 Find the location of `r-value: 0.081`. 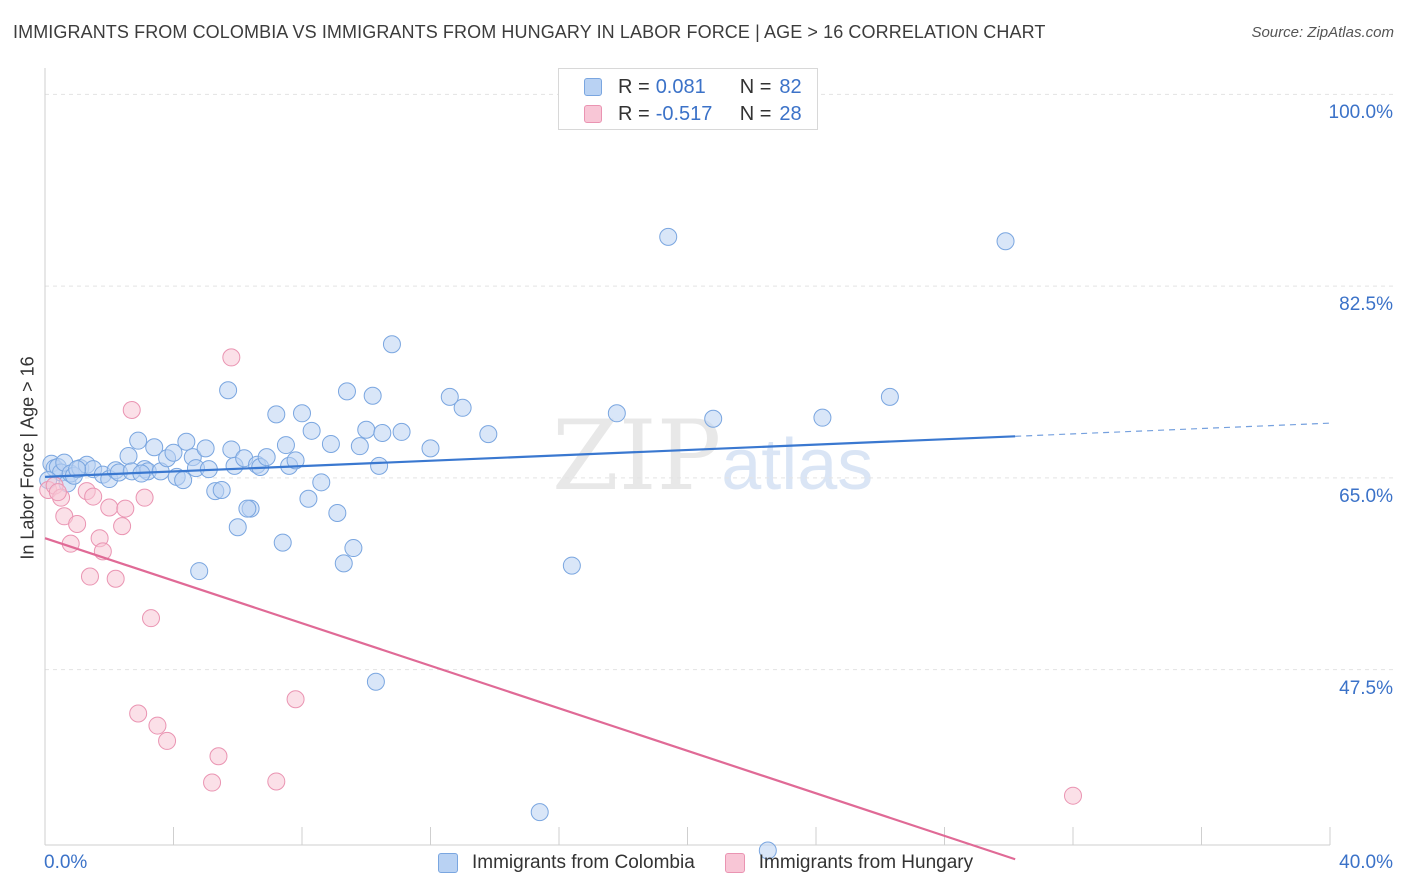

r-value: 0.081 is located at coordinates (680, 86).